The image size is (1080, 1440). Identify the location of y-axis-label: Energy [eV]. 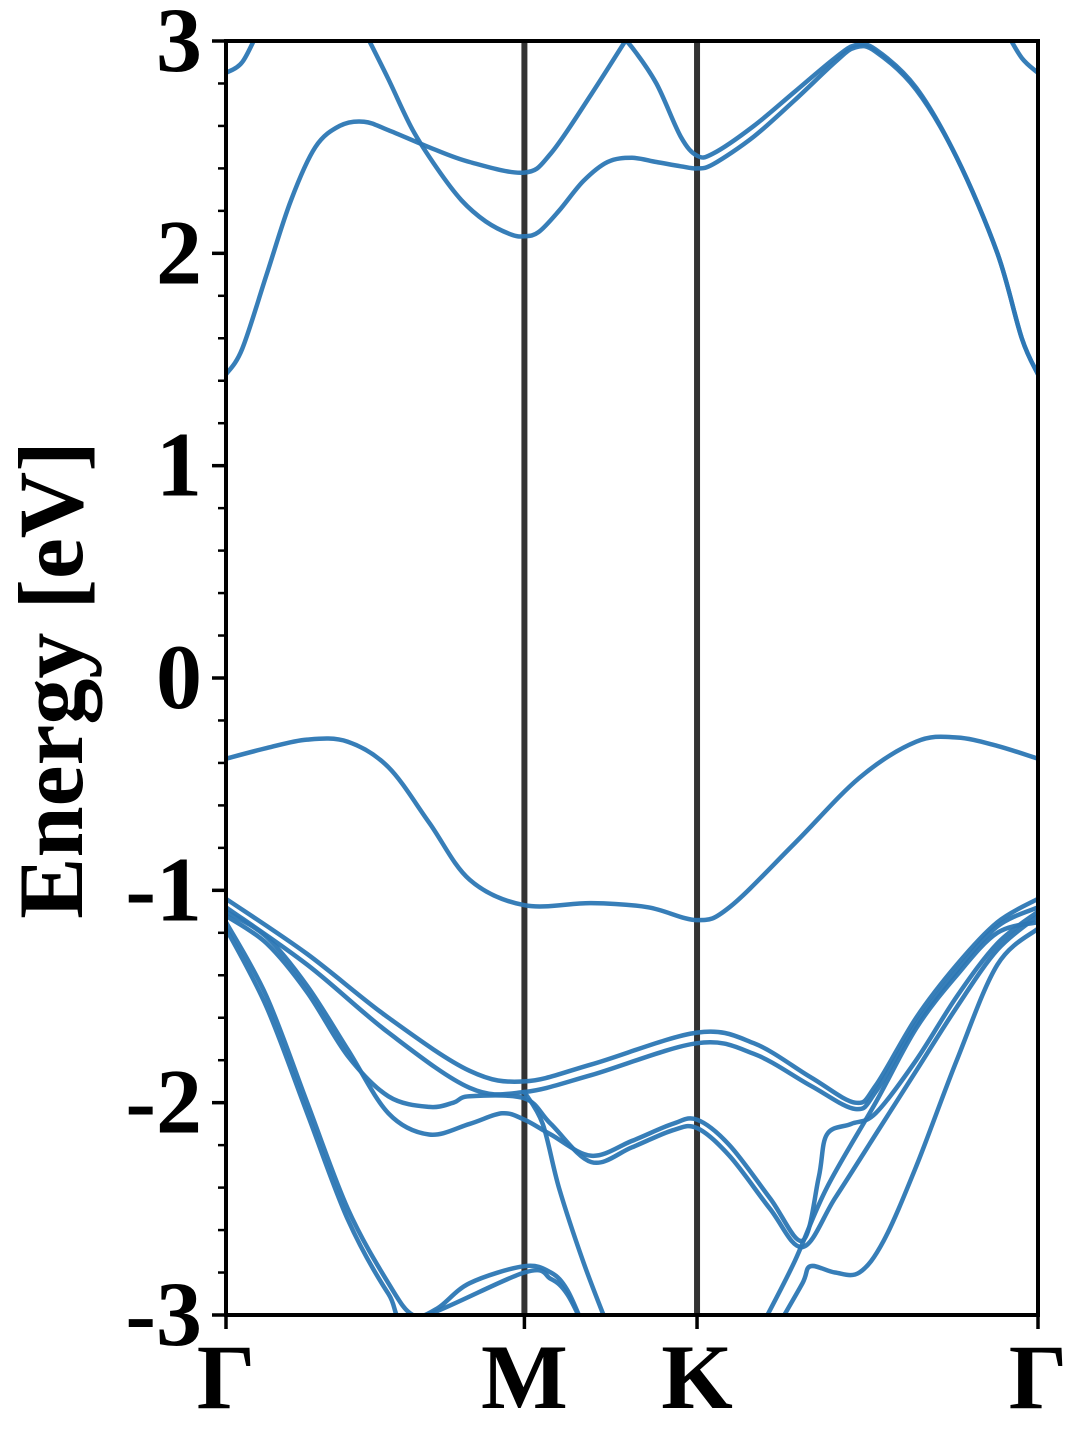
(51, 680).